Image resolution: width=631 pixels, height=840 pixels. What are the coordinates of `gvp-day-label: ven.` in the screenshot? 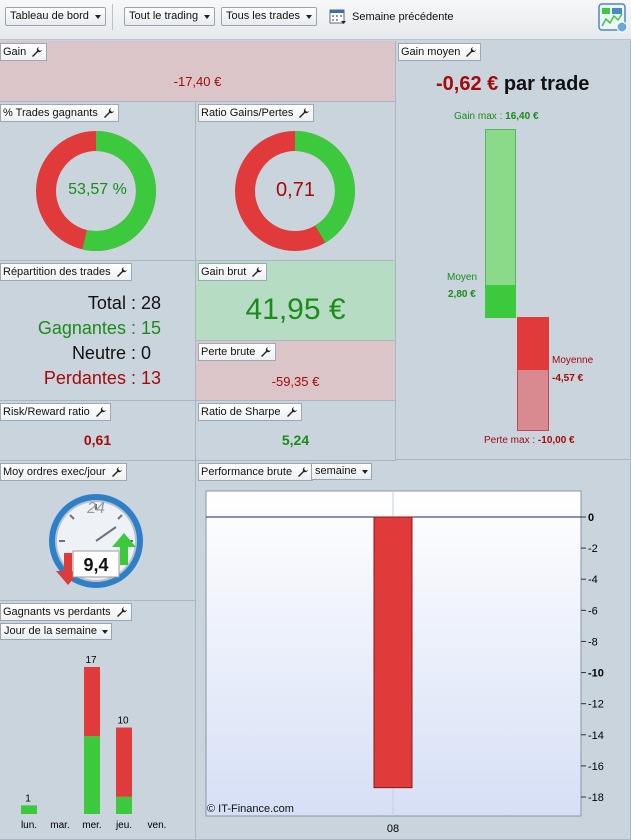 It's located at (157, 825).